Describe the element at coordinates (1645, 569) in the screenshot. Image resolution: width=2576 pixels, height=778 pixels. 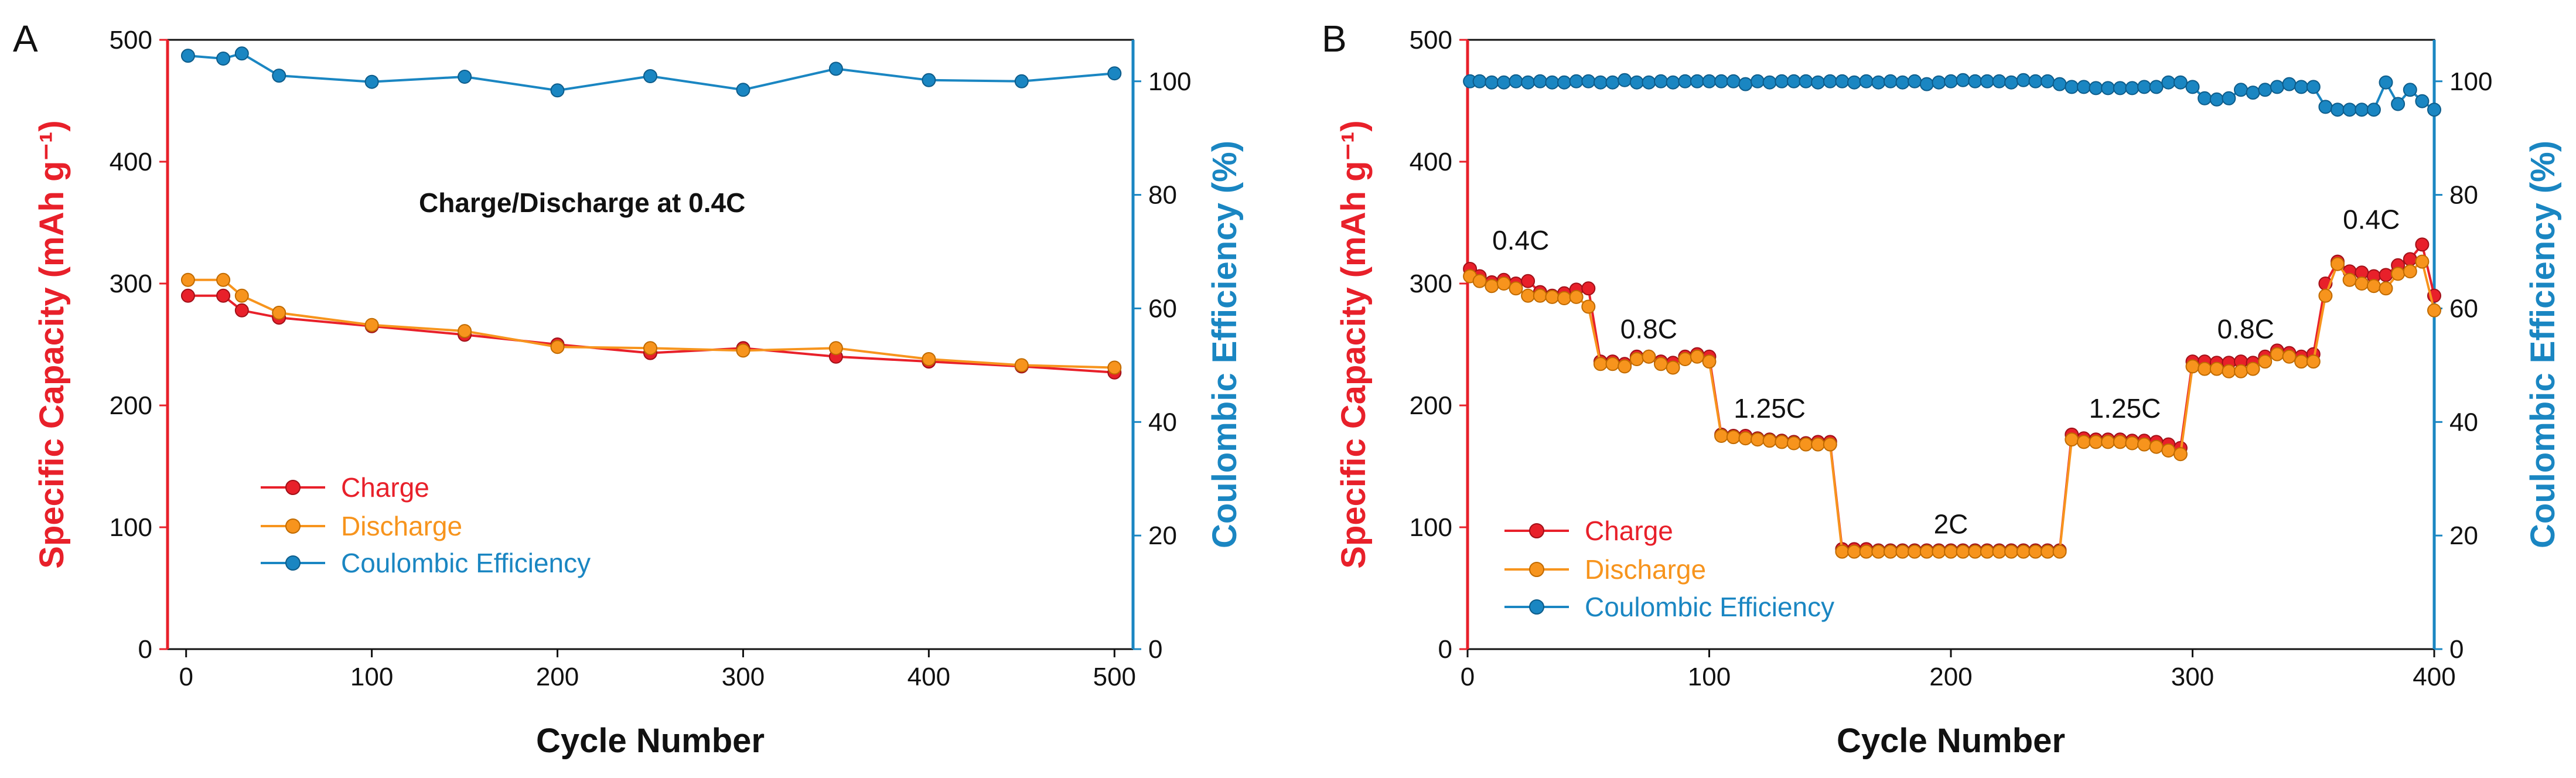
I see `legend-b-discharge-label: Discharge` at that location.